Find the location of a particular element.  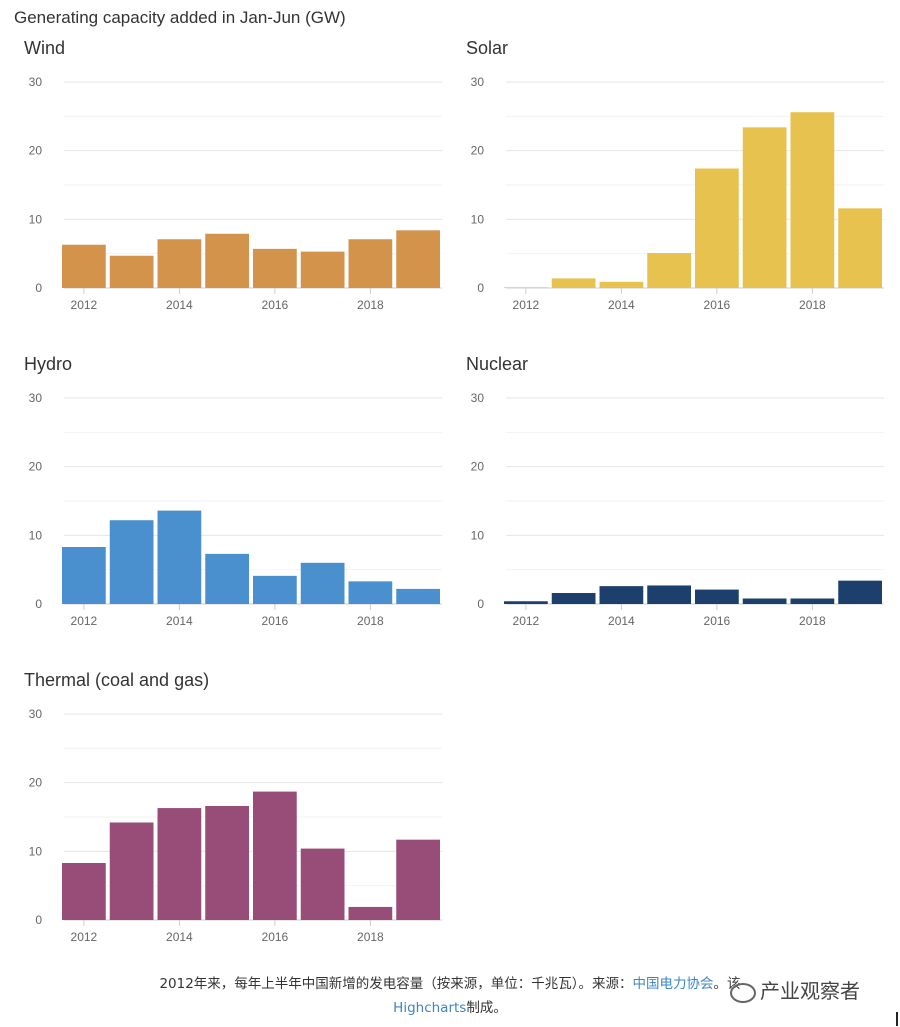

highcharts-link: Highcharts is located at coordinates (430, 1008).